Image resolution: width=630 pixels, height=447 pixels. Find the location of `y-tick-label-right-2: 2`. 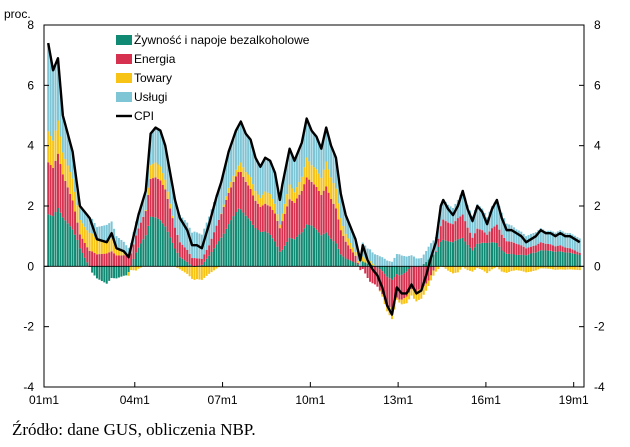

y-tick-label-right-2: 2 is located at coordinates (597, 206).